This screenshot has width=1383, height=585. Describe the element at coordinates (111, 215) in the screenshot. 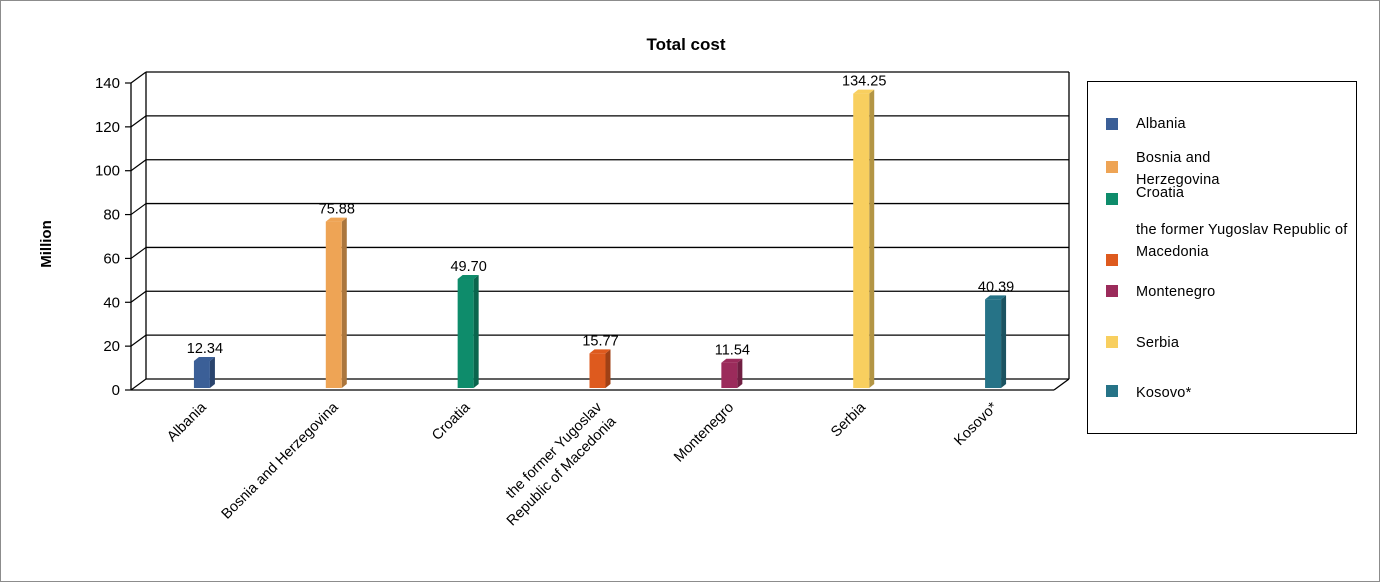

I see `y-tick-label: 80` at that location.